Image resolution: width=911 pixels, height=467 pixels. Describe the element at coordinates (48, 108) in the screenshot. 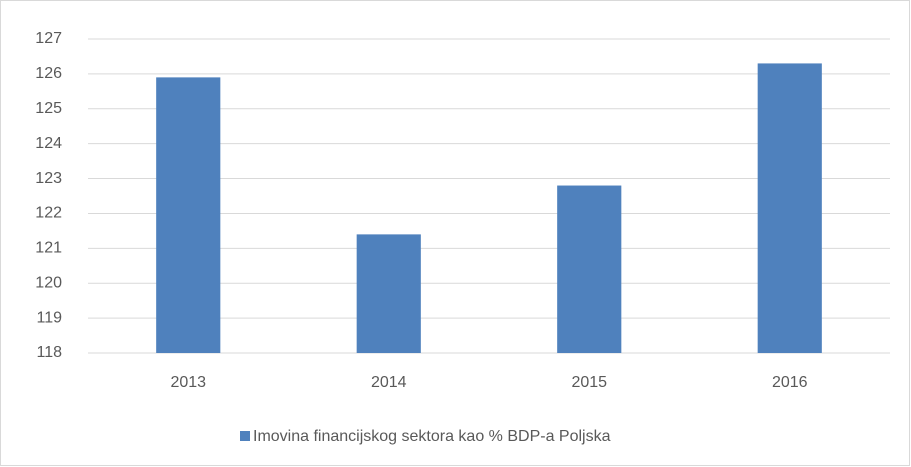

I see `y-tick-label: 125` at that location.